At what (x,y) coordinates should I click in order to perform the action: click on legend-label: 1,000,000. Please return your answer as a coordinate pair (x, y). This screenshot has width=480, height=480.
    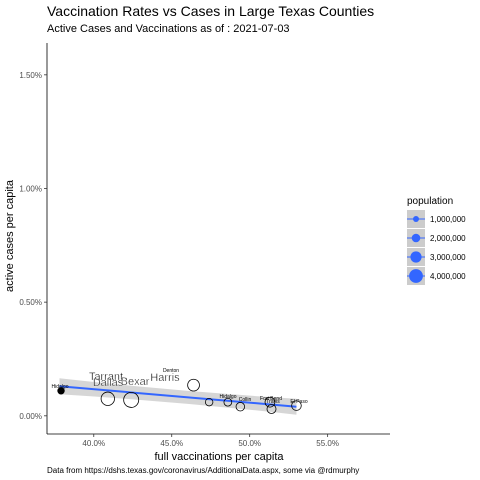
    Looking at the image, I should click on (448, 219).